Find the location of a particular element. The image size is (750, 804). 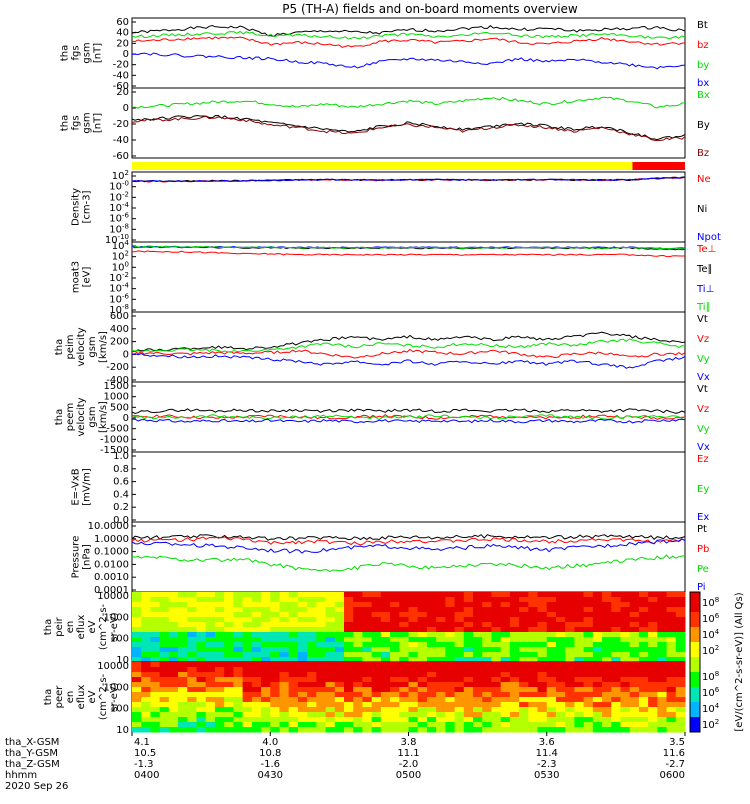

y-tick-label: 0.0001 is located at coordinates (111, 590).